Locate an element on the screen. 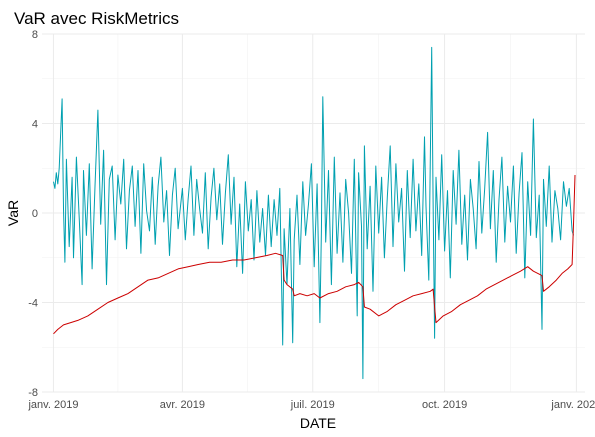 Image resolution: width=595 pixels, height=437 pixels. y-tick-label: 4 is located at coordinates (35, 125).